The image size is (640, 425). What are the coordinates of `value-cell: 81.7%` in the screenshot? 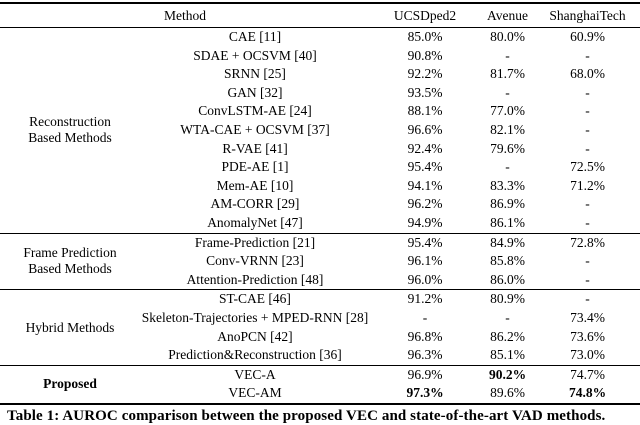 It's located at (507, 74).